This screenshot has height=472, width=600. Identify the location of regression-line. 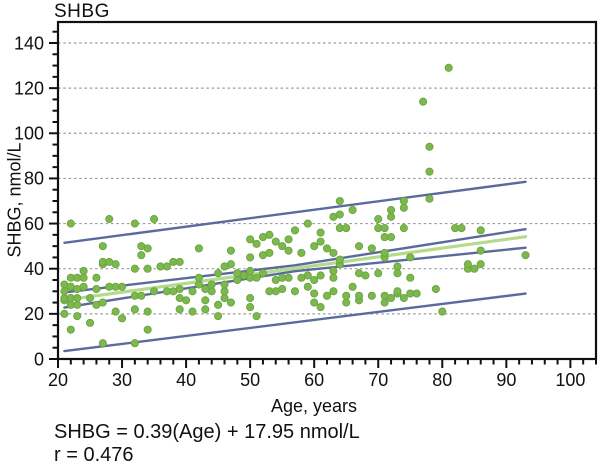
(295, 268).